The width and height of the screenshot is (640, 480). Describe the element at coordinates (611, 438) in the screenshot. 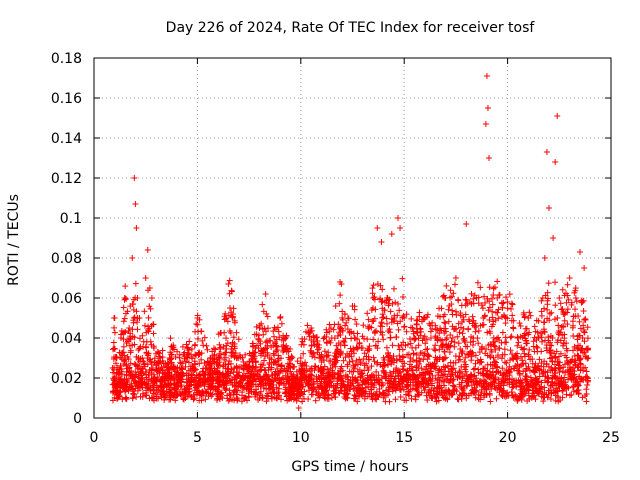

I see `x-tick-label: 25` at that location.